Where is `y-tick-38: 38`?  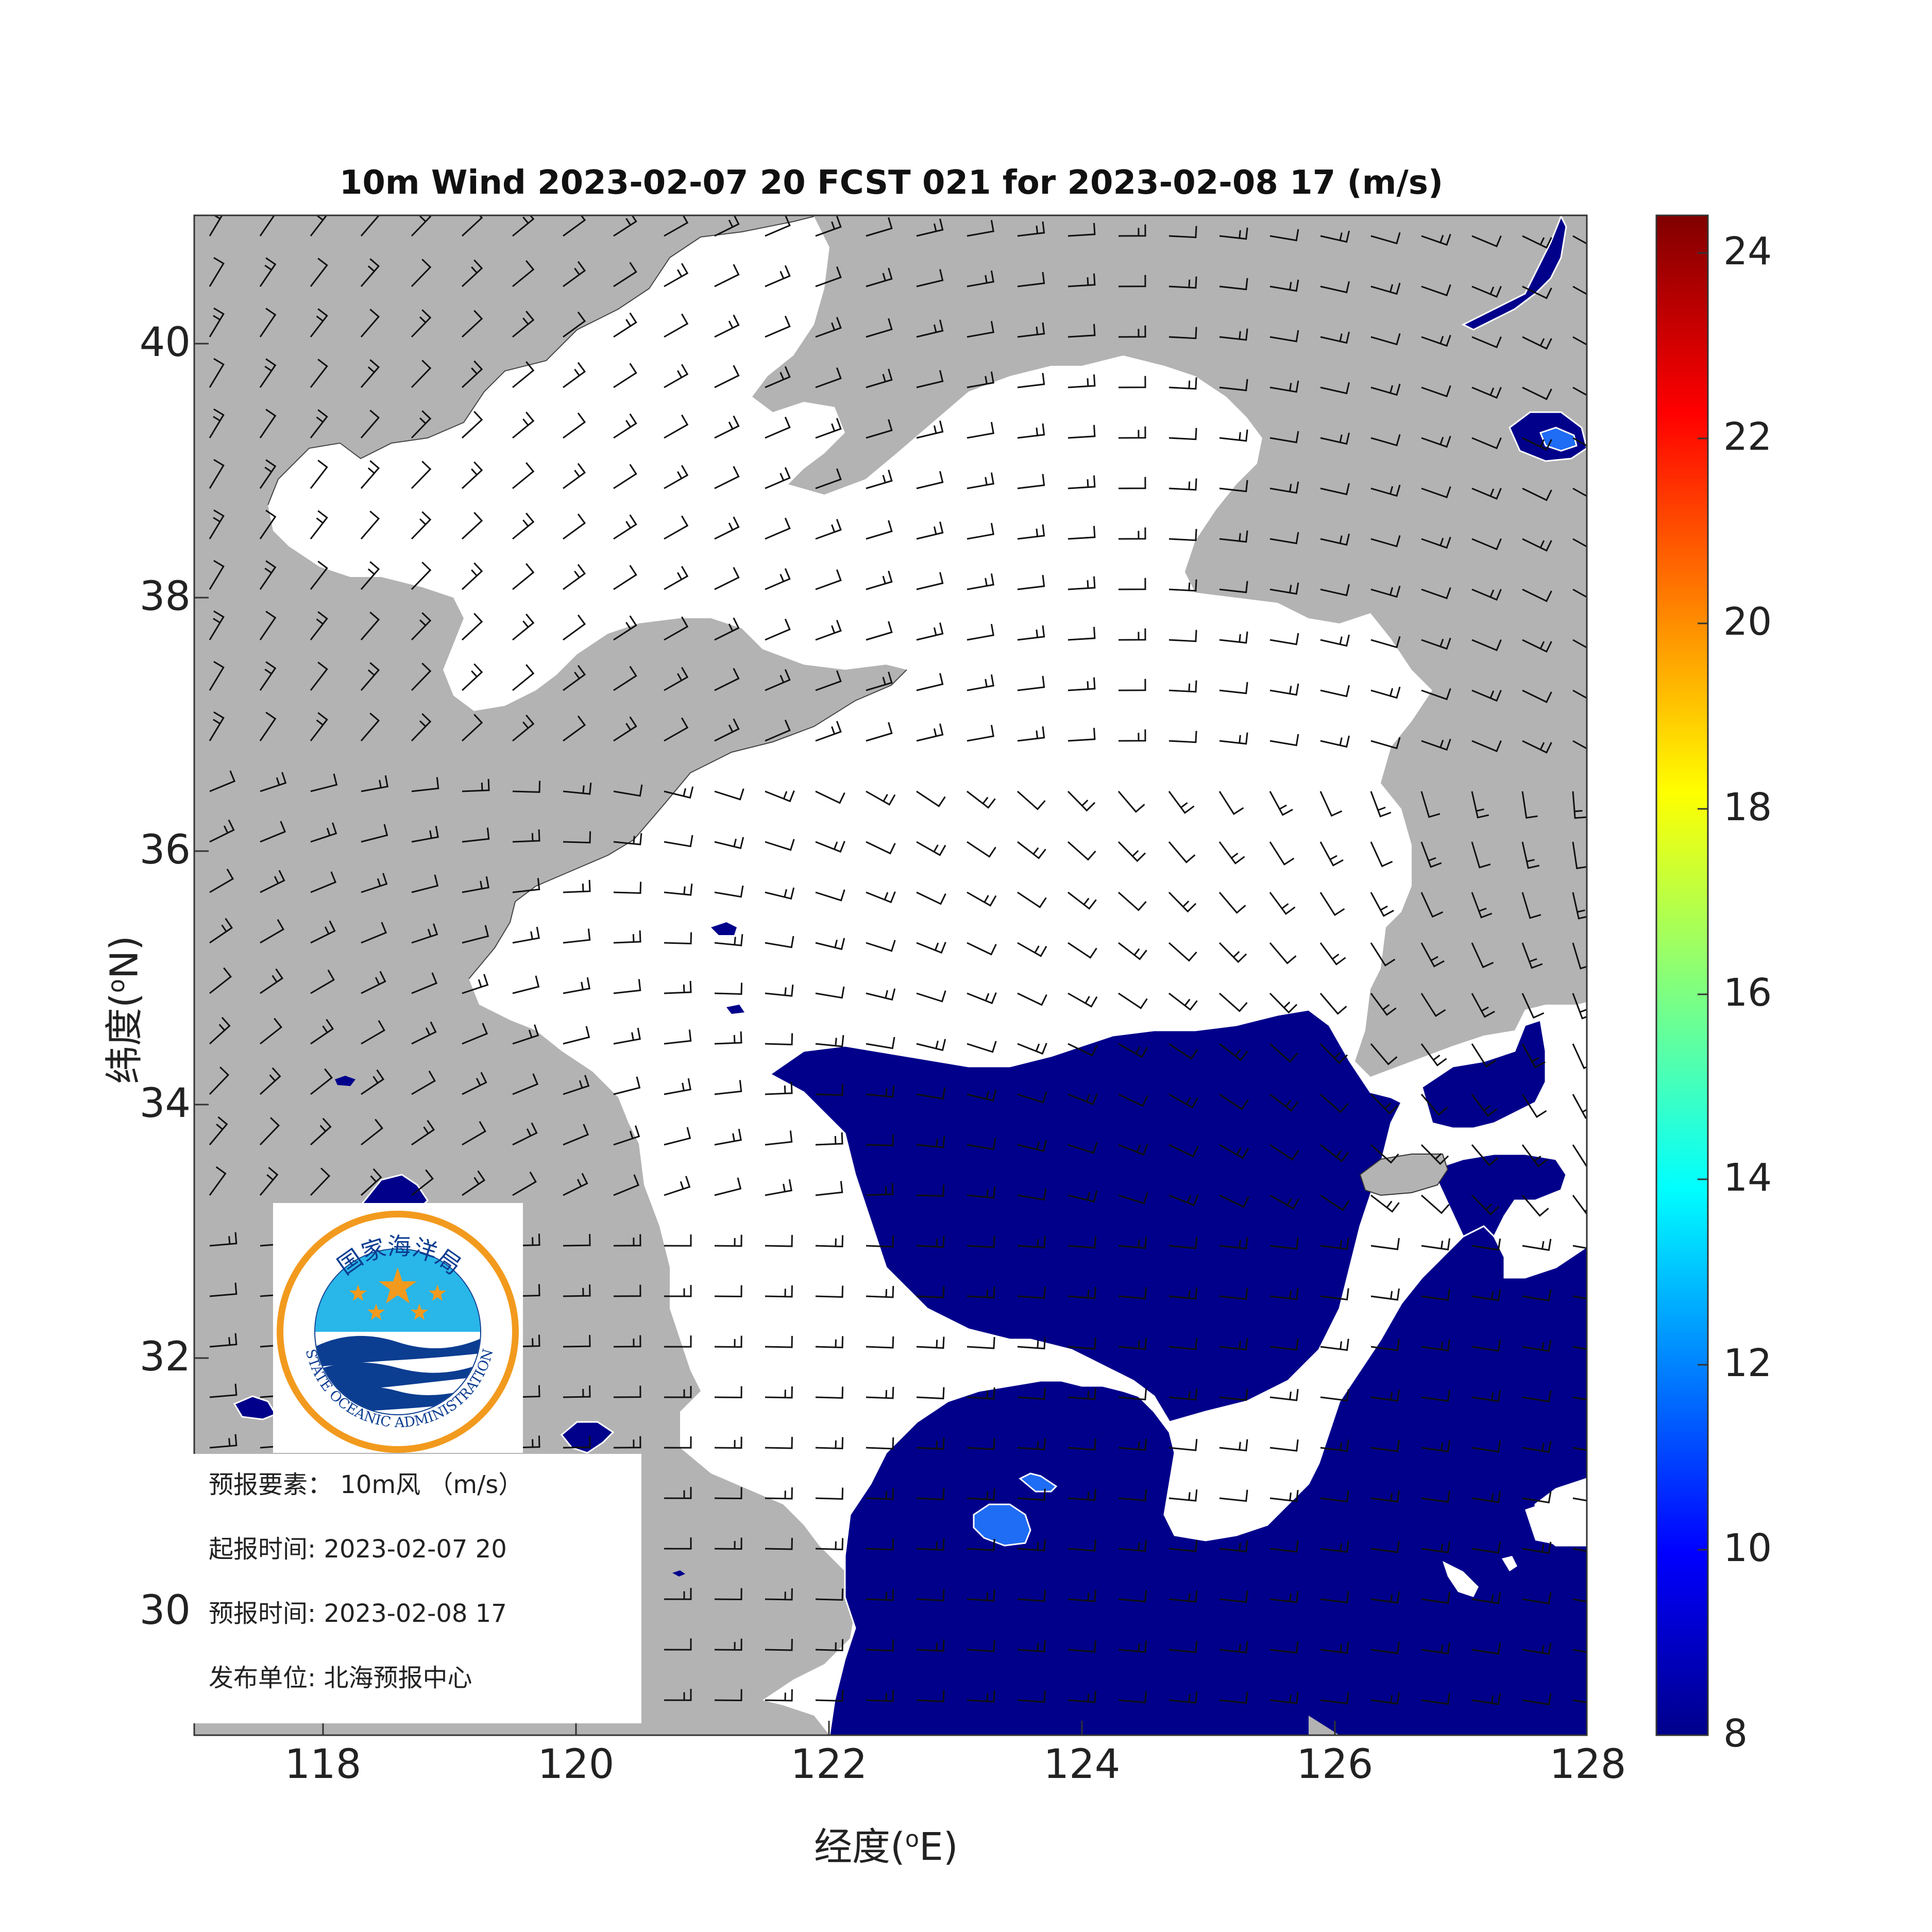
y-tick-38: 38 is located at coordinates (165, 596).